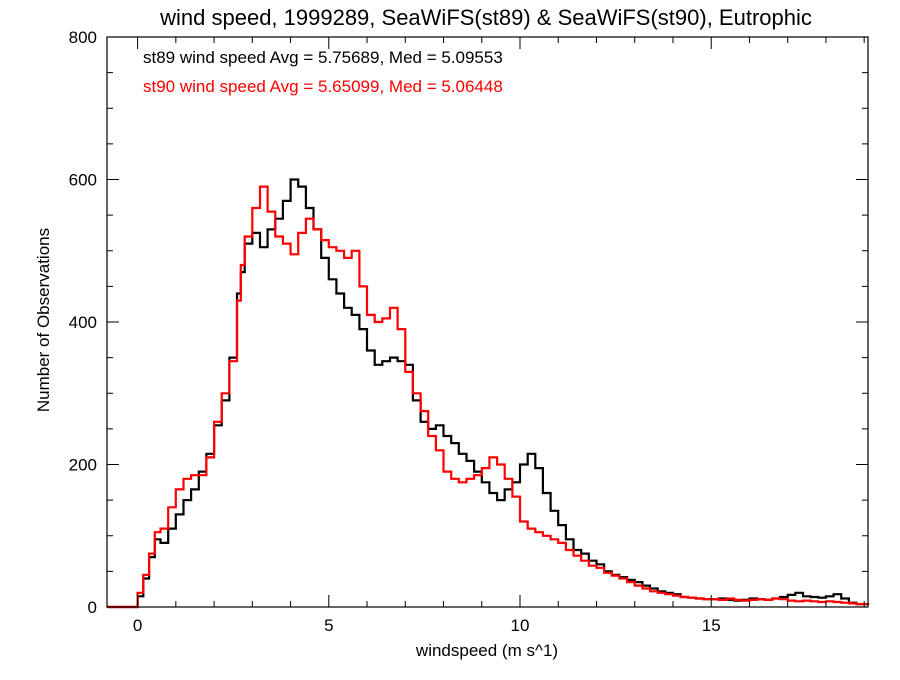 The height and width of the screenshot is (680, 900). I want to click on x-tick-label: 0, so click(137, 625).